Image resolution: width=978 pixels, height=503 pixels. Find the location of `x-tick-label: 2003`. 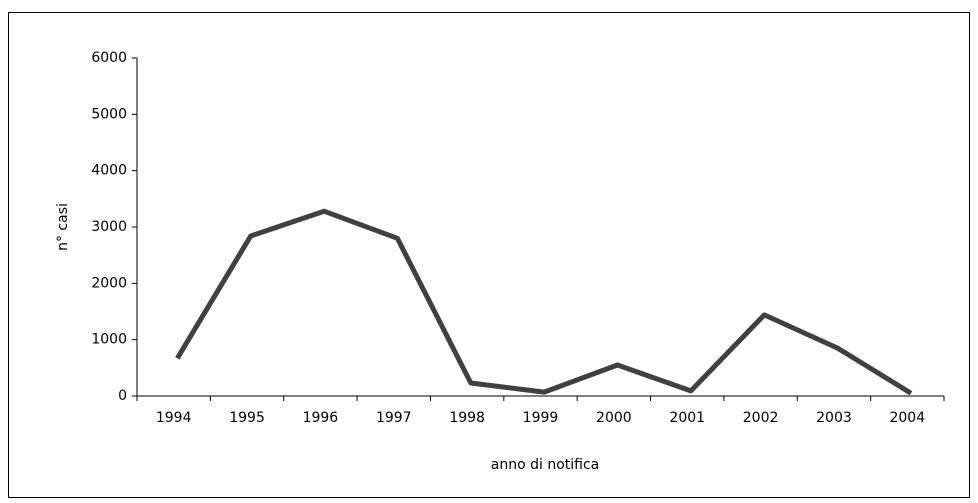

x-tick-label: 2003 is located at coordinates (834, 418).